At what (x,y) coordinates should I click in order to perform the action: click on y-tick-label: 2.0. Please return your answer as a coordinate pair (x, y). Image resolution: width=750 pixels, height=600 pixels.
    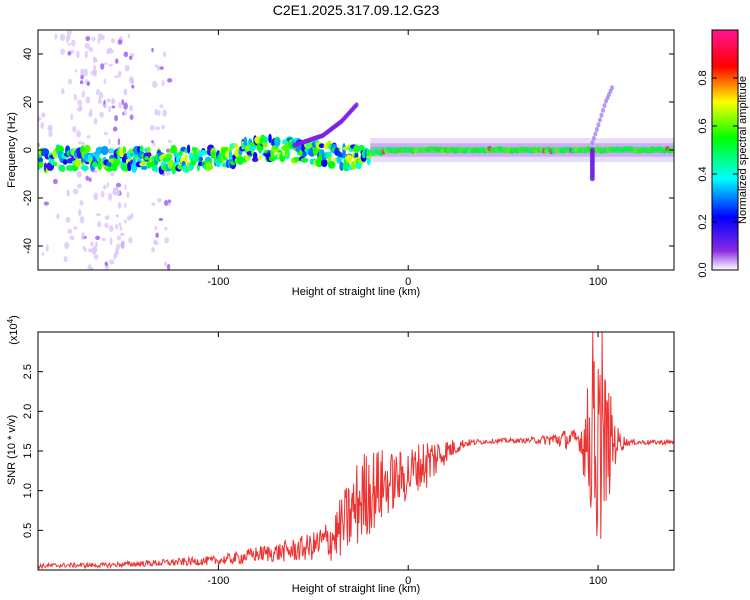
    Looking at the image, I should click on (28, 411).